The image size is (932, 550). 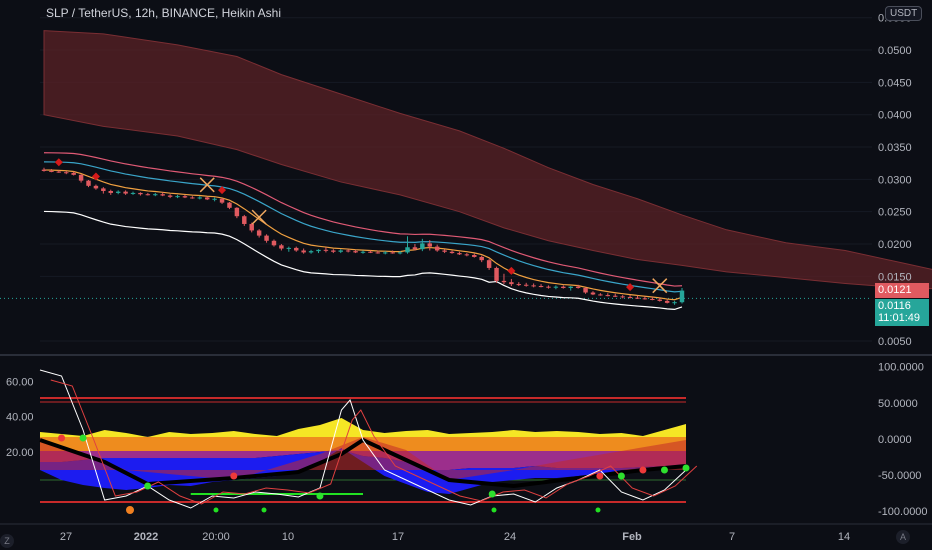 I want to click on orange-dot, so click(x=130, y=510).